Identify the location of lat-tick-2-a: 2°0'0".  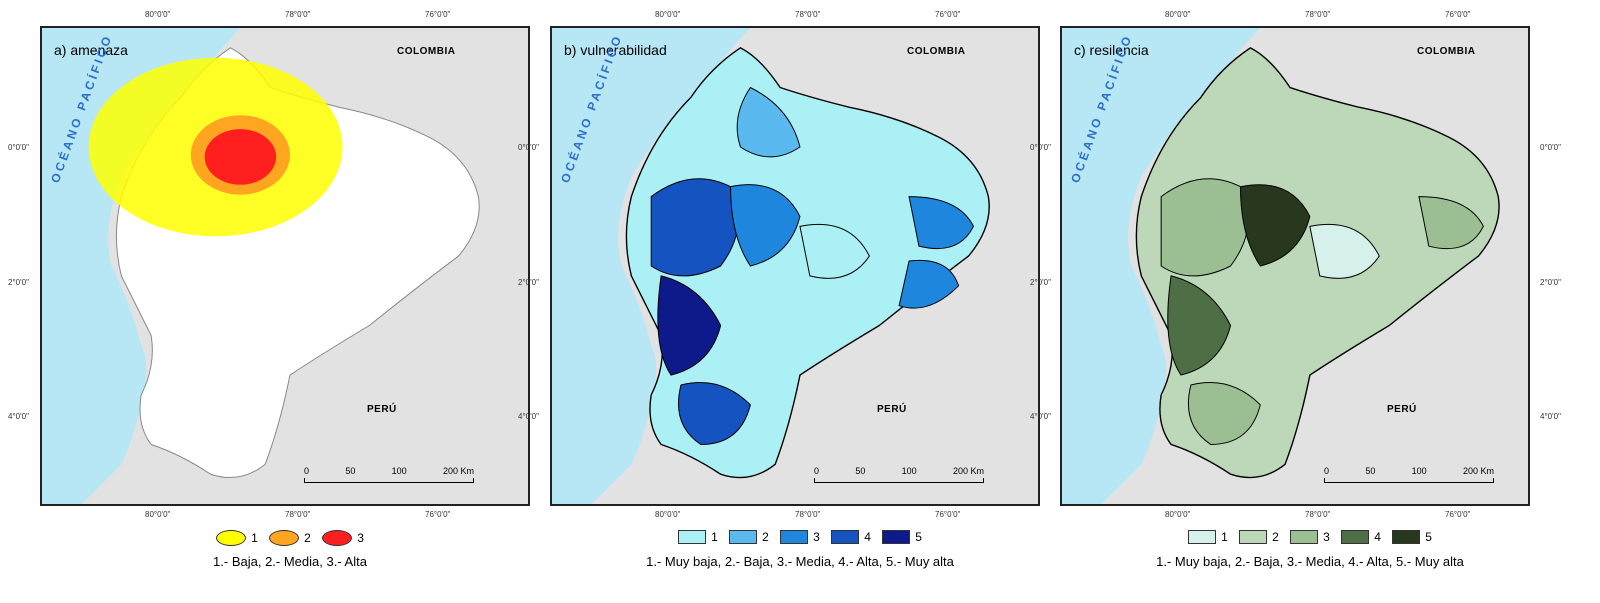
(18, 282).